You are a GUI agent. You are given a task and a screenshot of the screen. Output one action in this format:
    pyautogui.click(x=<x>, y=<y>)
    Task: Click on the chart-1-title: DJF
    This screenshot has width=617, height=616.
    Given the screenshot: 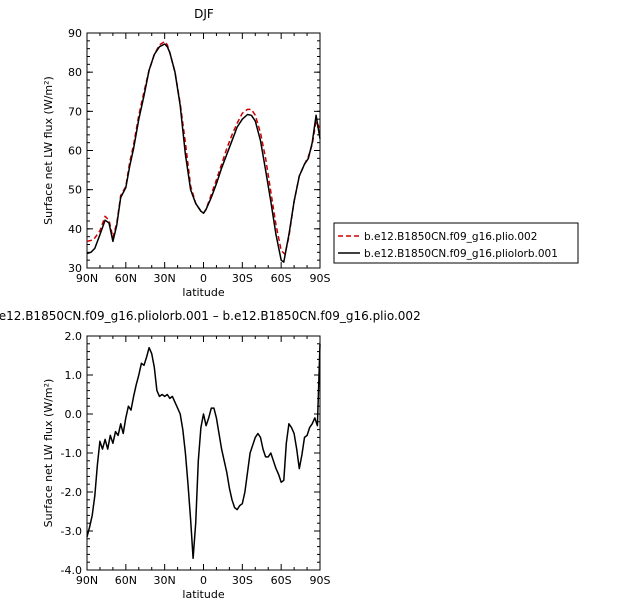 What is the action you would take?
    pyautogui.click(x=204, y=14)
    